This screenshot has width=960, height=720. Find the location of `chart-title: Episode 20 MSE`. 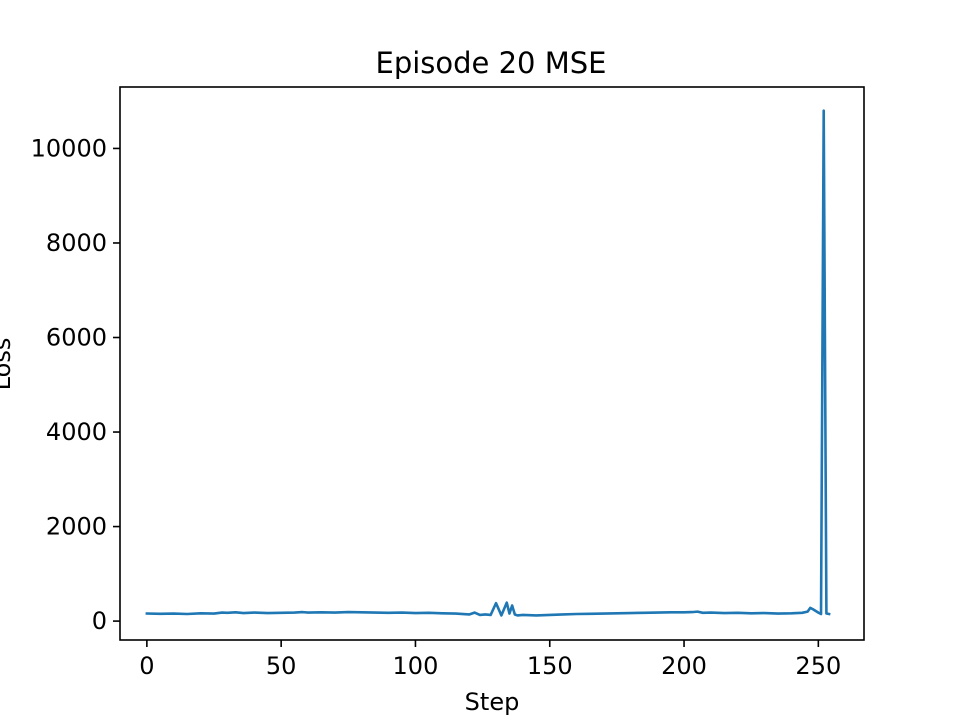

chart-title: Episode 20 MSE is located at coordinates (491, 63).